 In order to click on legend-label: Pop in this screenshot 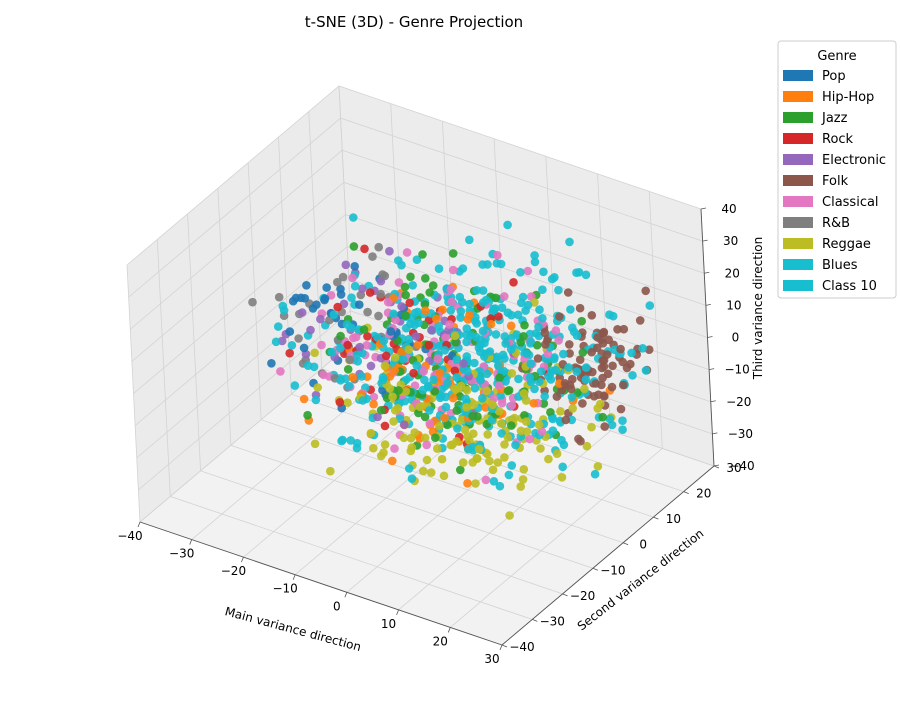, I will do `click(834, 76)`.